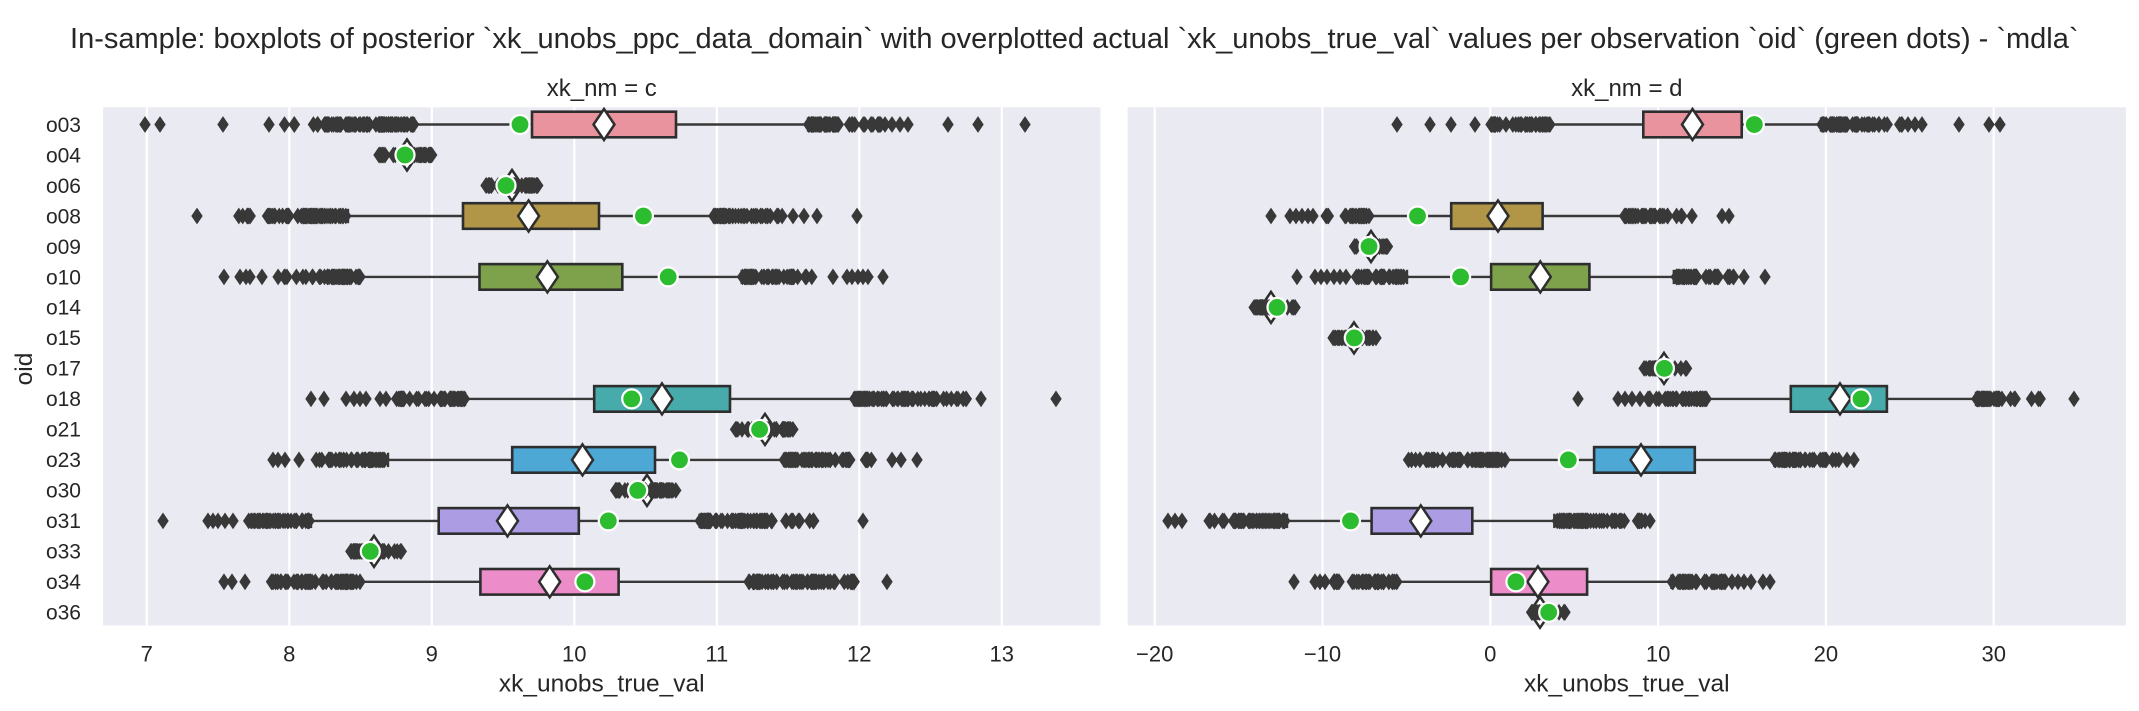  I want to click on svg-text: o14, so click(63, 308).